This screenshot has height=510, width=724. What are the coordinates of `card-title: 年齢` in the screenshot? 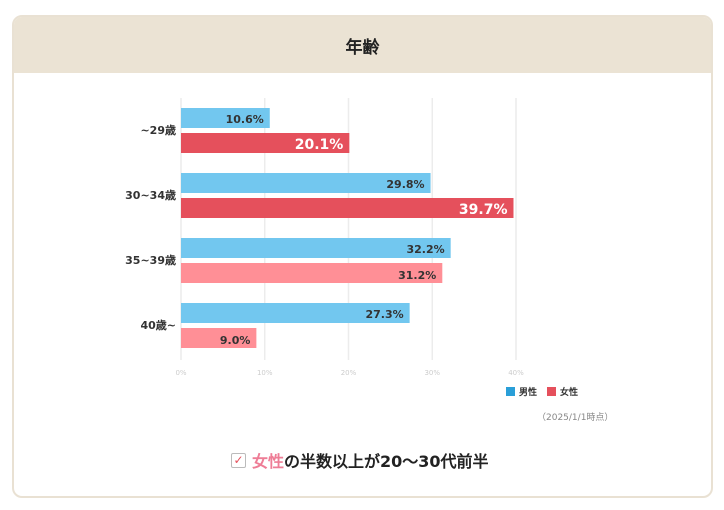 It's located at (362, 45).